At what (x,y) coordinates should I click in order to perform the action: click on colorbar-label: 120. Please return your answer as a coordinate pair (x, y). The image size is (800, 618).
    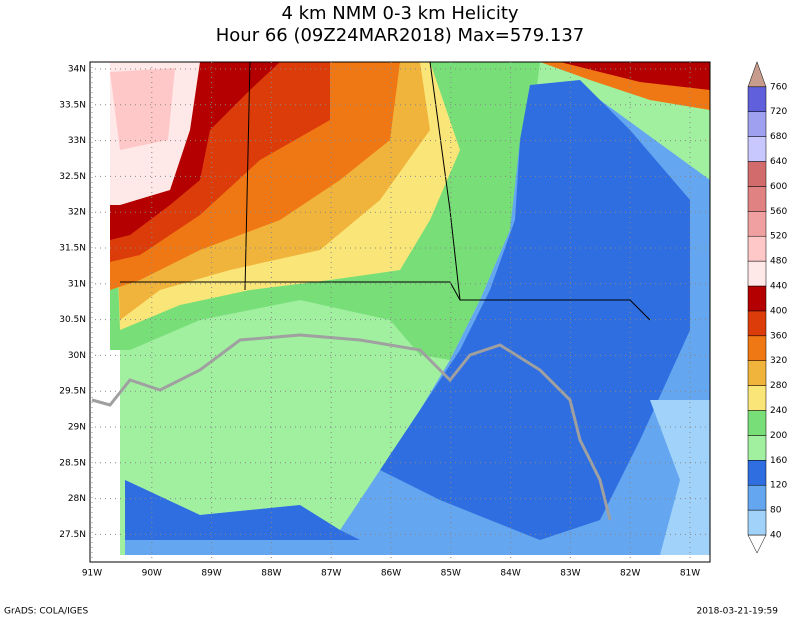
    Looking at the image, I should click on (778, 486).